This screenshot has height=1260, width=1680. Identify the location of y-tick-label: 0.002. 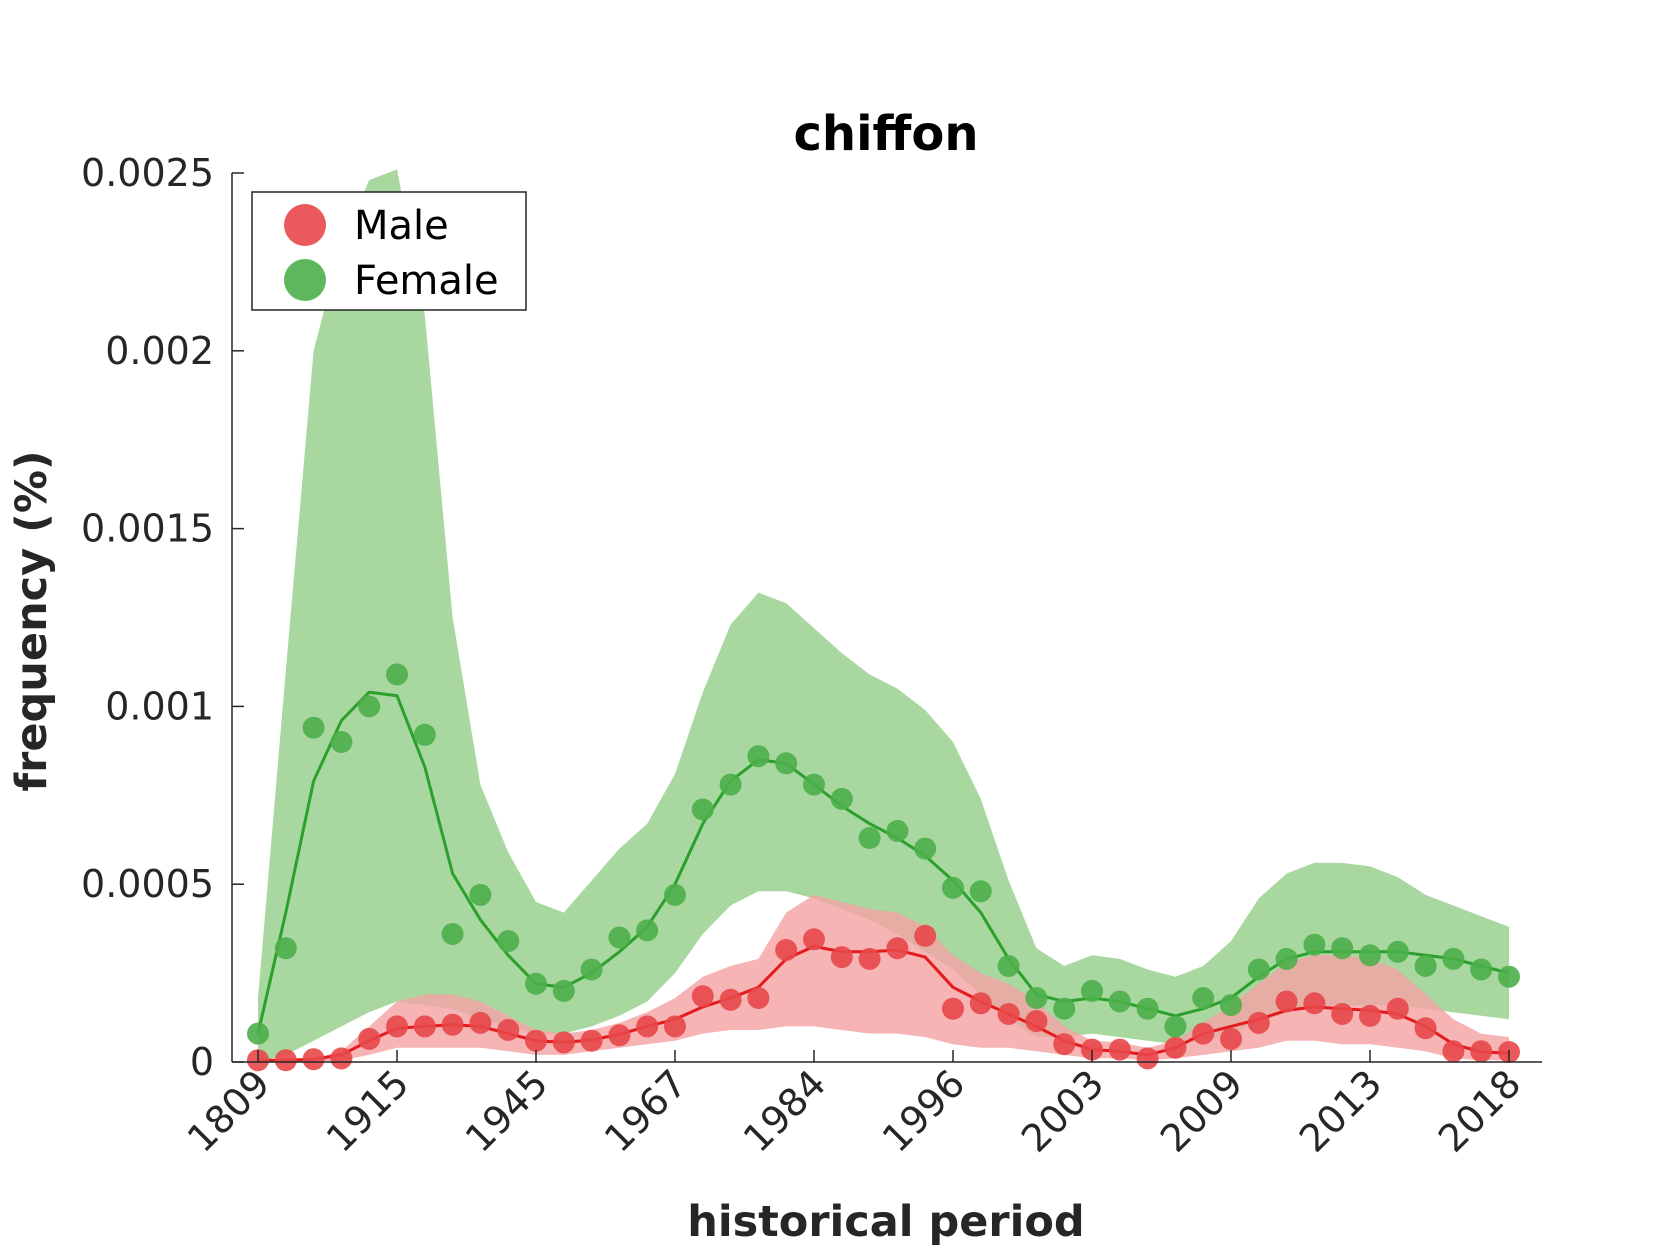
(159, 351).